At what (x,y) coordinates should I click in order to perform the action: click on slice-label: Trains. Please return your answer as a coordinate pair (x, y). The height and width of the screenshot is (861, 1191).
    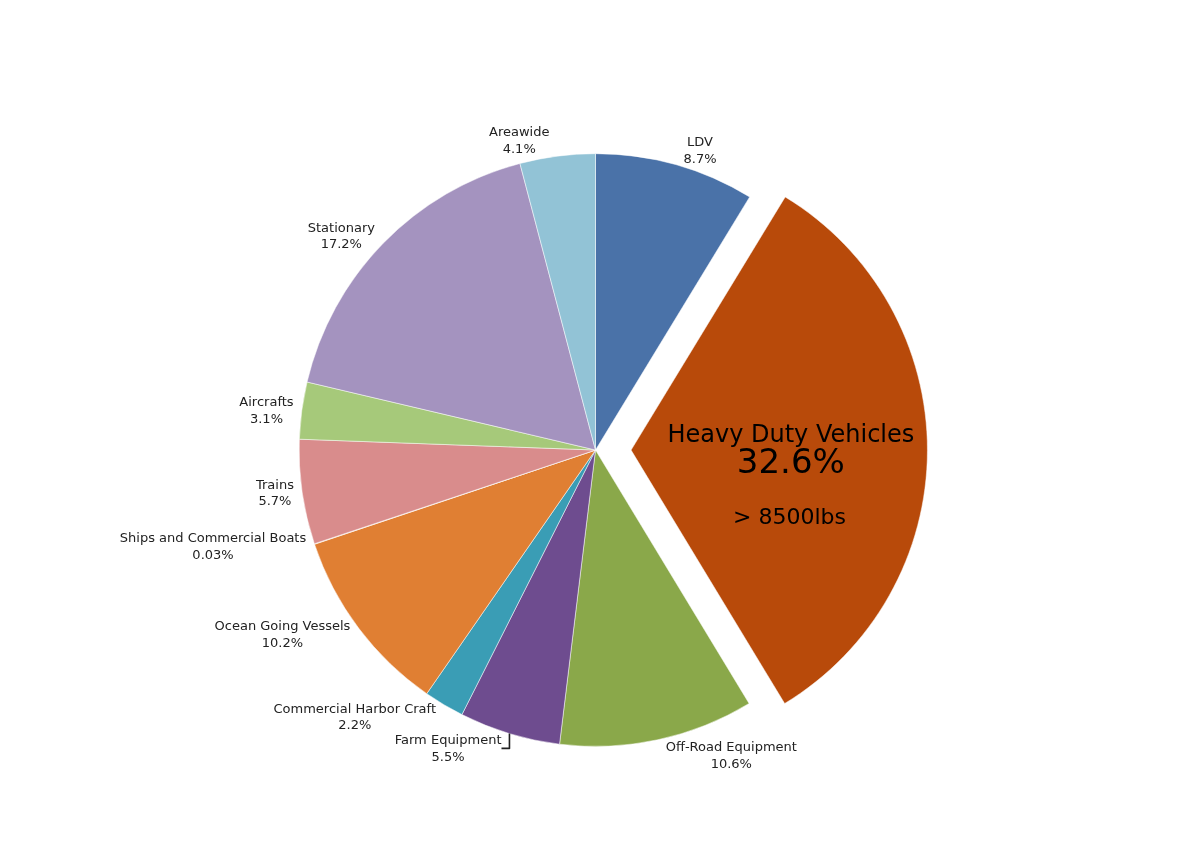
    Looking at the image, I should click on (274, 484).